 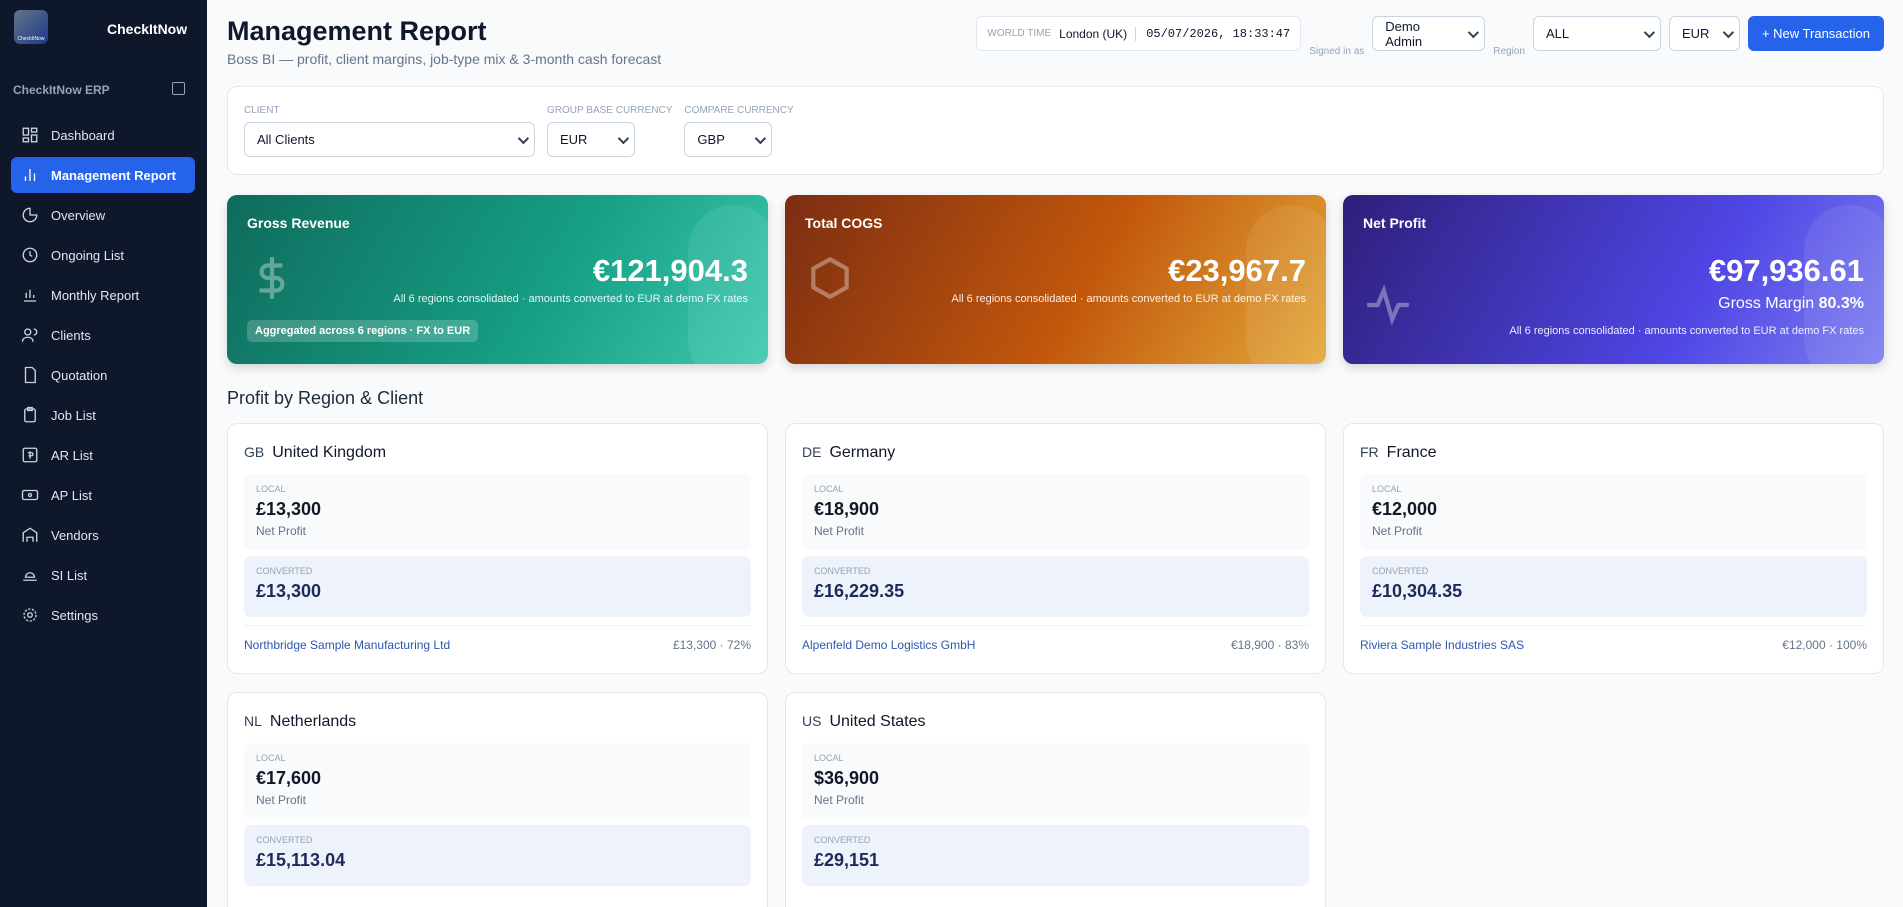 What do you see at coordinates (1815, 33) in the screenshot?
I see `new-transaction-button: + New Transaction` at bounding box center [1815, 33].